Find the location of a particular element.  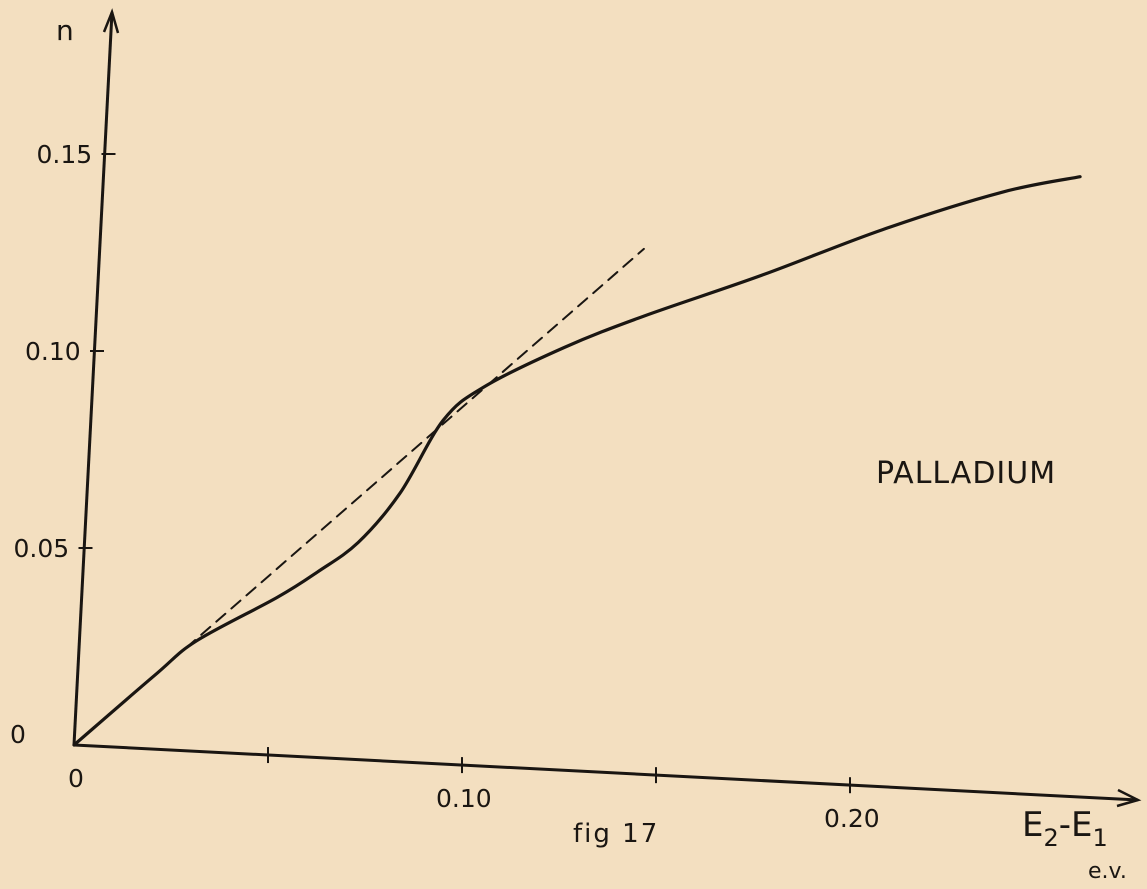

x-tick-label: 0.10 is located at coordinates (464, 798).